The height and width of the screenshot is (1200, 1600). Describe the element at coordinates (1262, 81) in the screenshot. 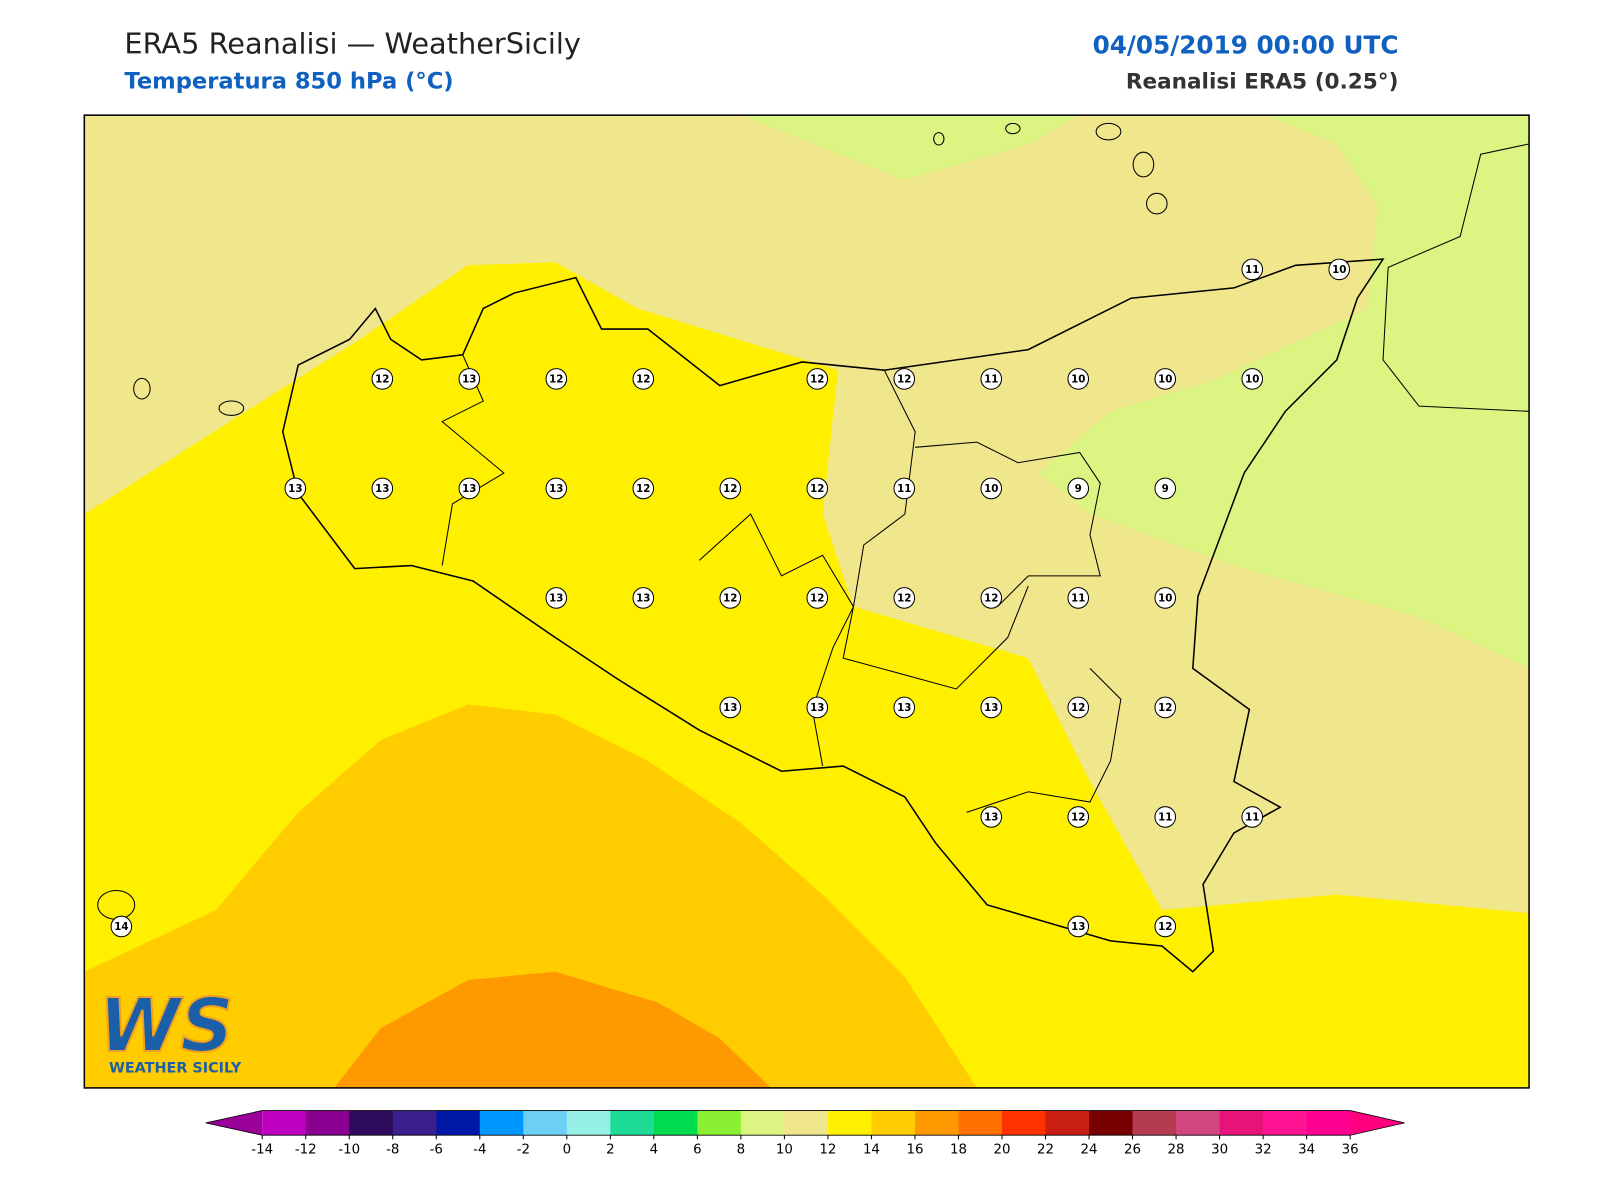

I see `source: Reanalisi ERA5 (0.25°)` at that location.